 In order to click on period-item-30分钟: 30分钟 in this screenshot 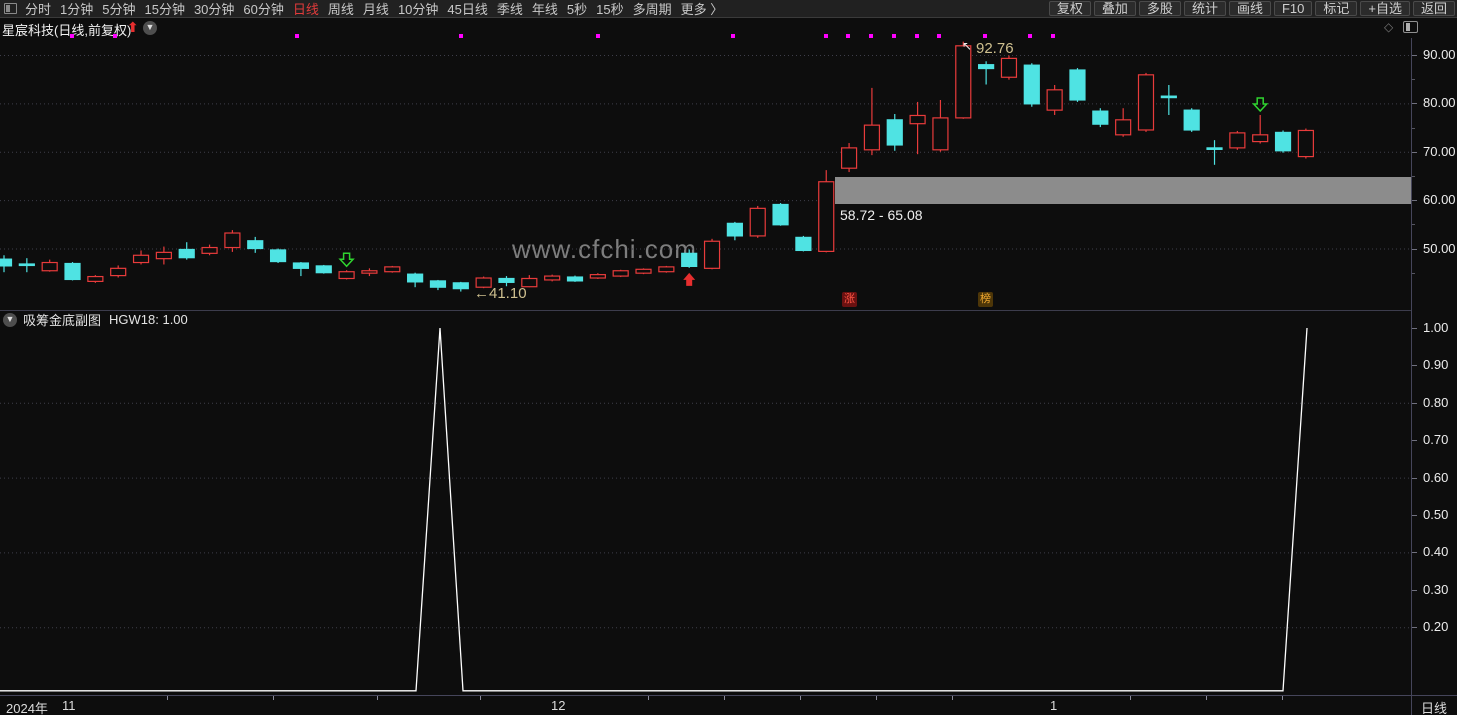, I will do `click(214, 9)`.